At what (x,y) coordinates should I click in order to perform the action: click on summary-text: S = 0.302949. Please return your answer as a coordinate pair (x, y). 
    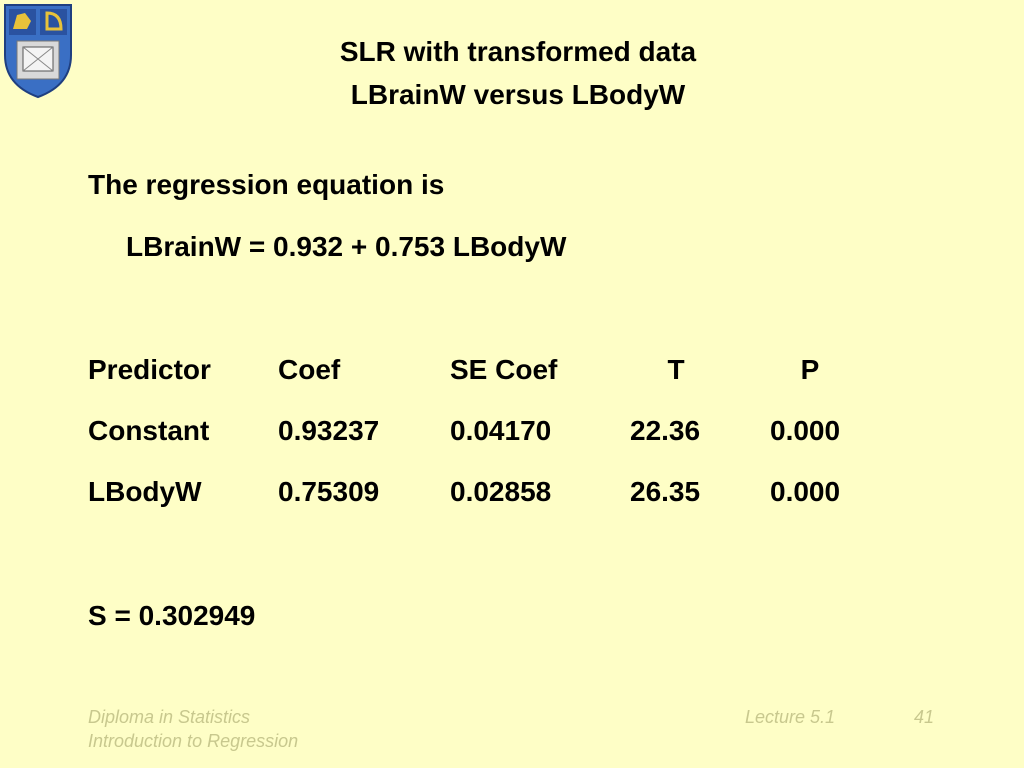
    Looking at the image, I should click on (172, 615).